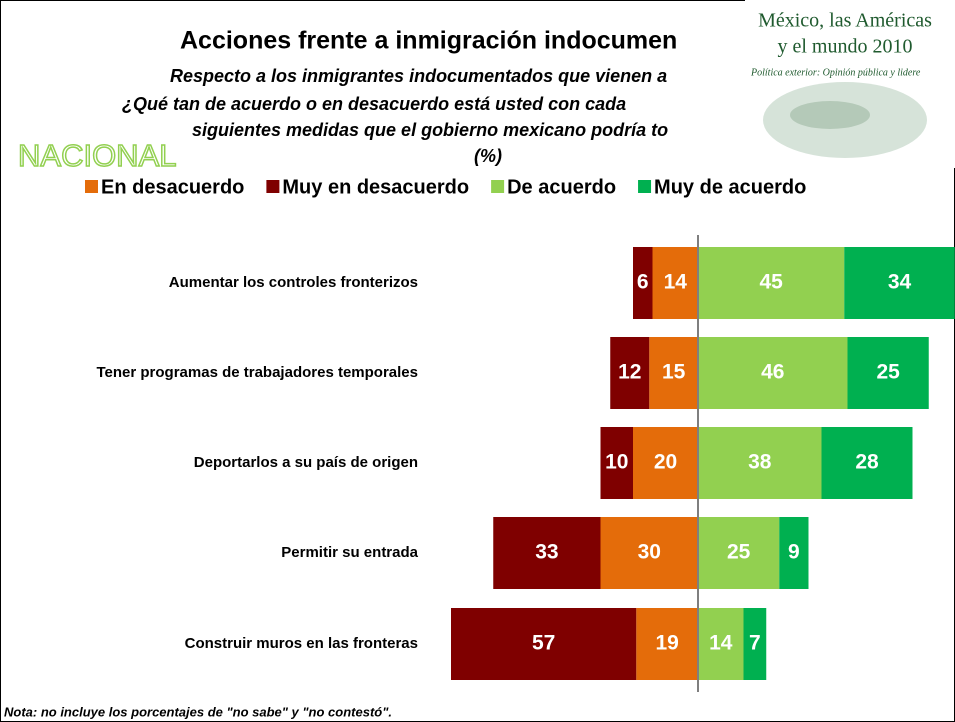 Image resolution: width=955 pixels, height=722 pixels. I want to click on legend-label: Muy de acuerdo, so click(730, 187).